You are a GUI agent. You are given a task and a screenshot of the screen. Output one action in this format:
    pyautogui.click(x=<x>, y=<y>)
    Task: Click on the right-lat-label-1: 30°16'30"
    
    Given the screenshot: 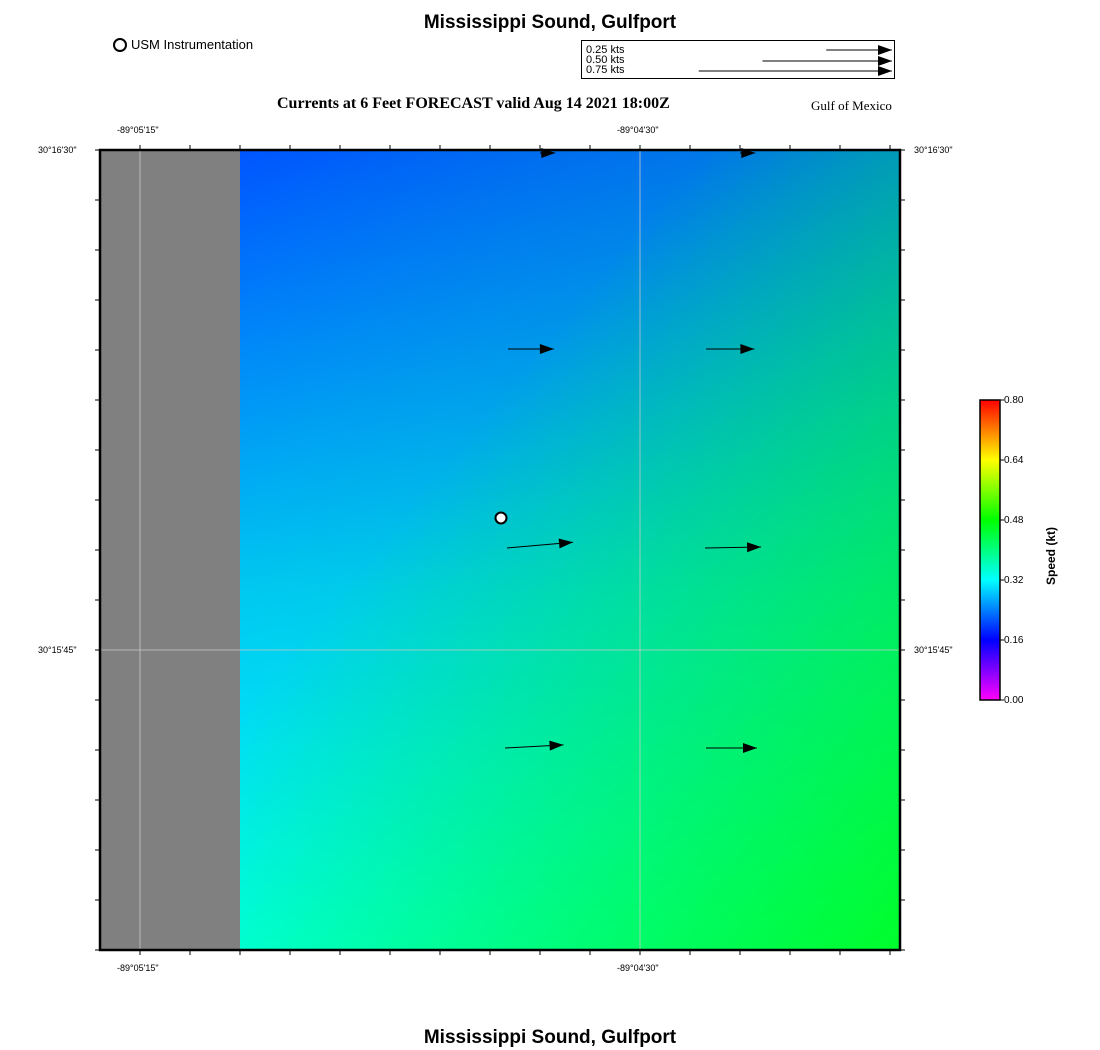 What is the action you would take?
    pyautogui.click(x=933, y=150)
    